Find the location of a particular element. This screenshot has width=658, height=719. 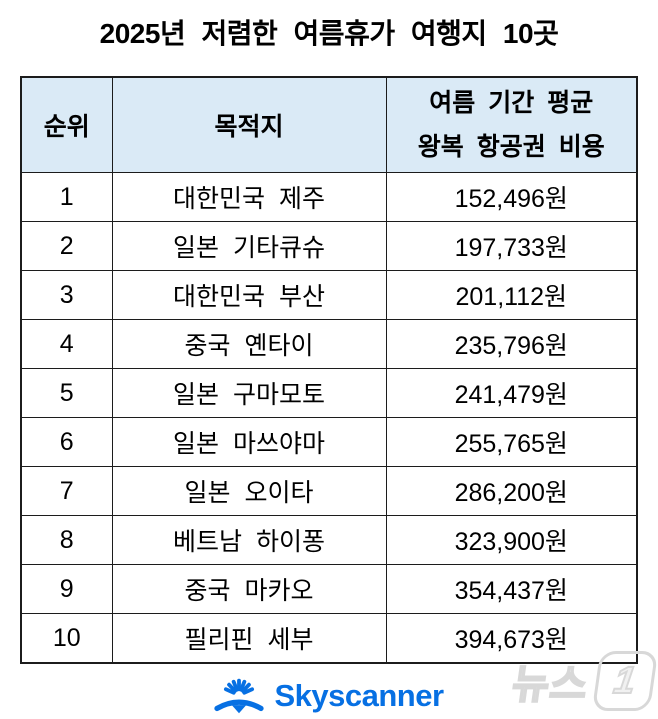

table-row: 10 필리핀 세부 394,673원 is located at coordinates (329, 638).